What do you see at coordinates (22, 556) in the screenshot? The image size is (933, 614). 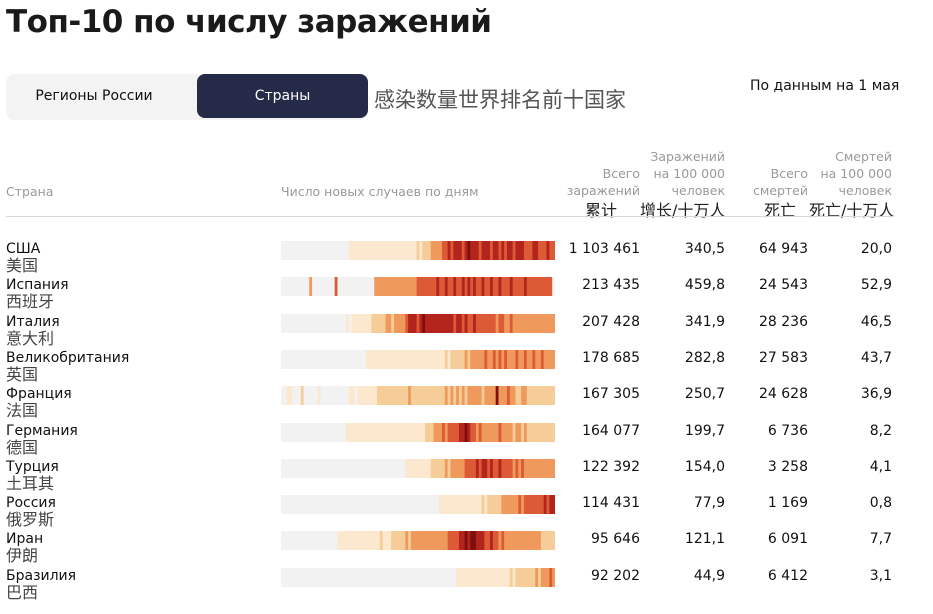 I see `country-name-zh: 伊朗` at bounding box center [22, 556].